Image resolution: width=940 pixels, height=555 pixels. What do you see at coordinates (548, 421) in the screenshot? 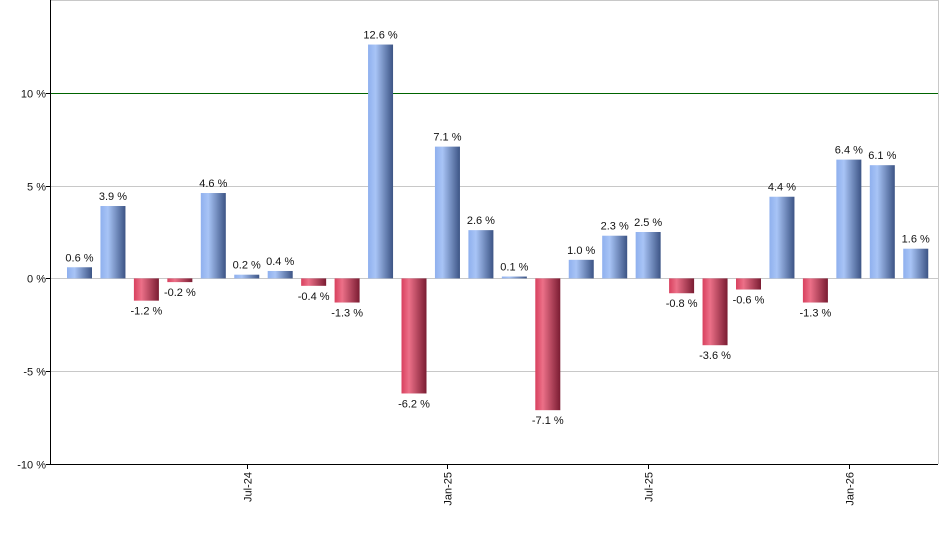
I see `data-label: -7.1 %` at bounding box center [548, 421].